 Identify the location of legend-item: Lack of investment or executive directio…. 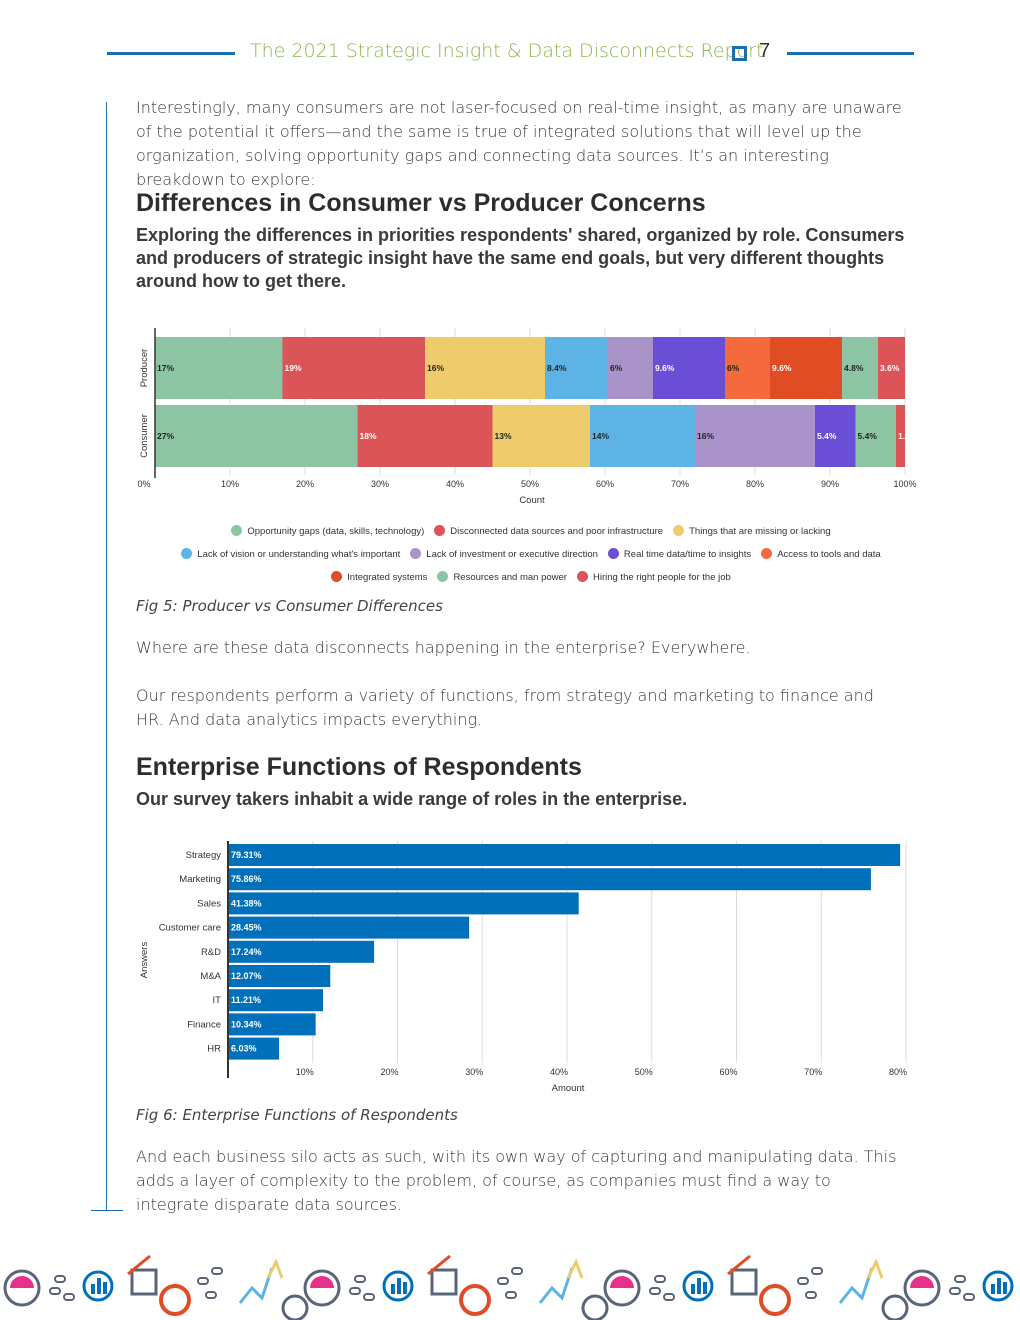
(504, 554).